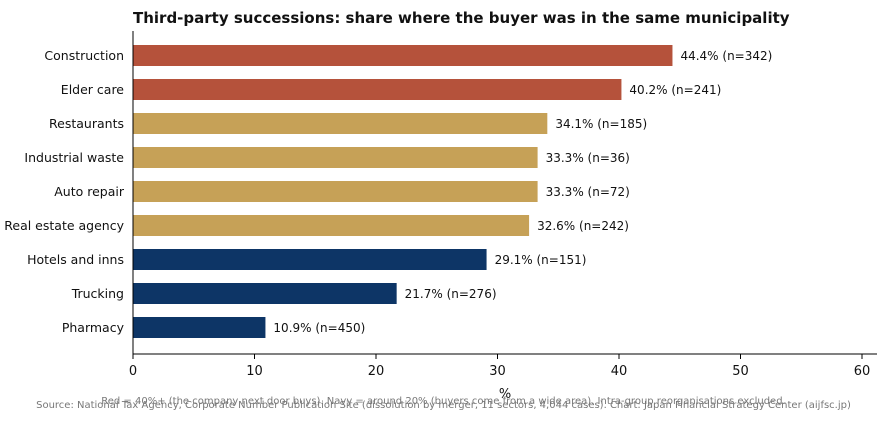 This screenshot has height=422, width=887. Describe the element at coordinates (583, 226) in the screenshot. I see `value-label-5: 32.6% (n=242)` at that location.